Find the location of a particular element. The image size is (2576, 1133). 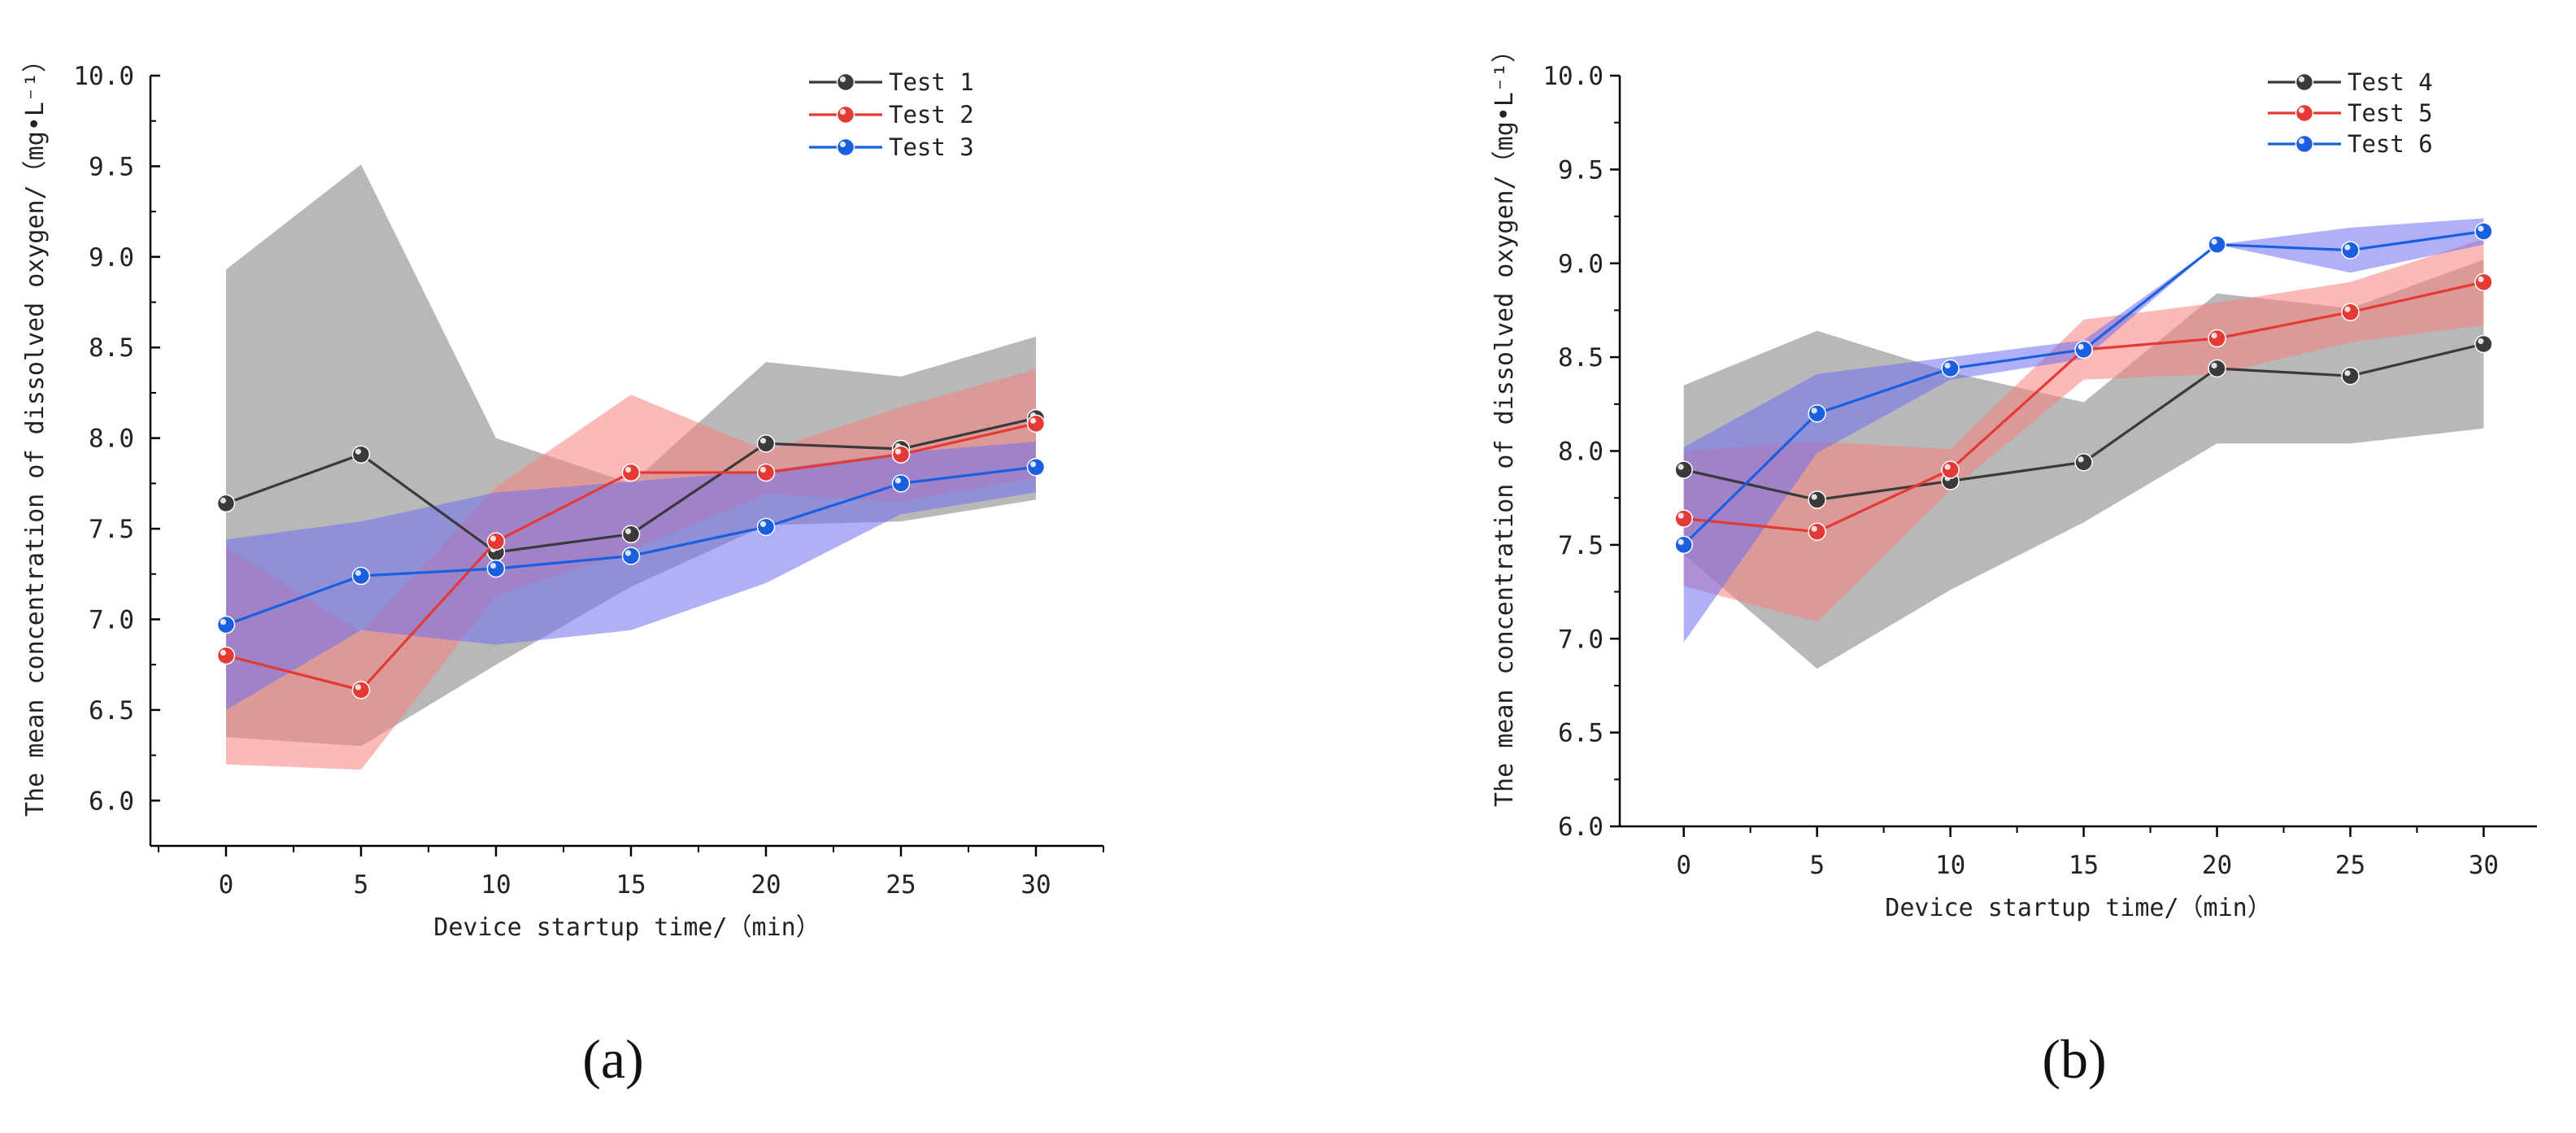

y-tick-label: 9.0 is located at coordinates (1581, 264).